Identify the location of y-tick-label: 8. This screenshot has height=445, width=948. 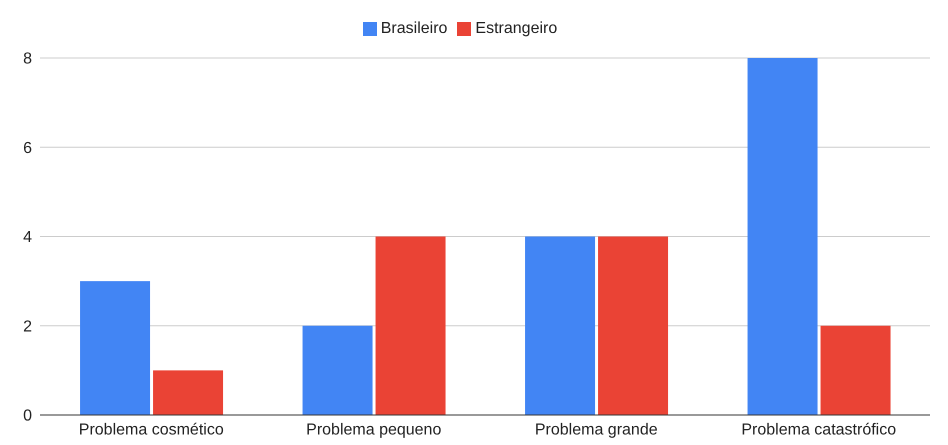
(27, 59).